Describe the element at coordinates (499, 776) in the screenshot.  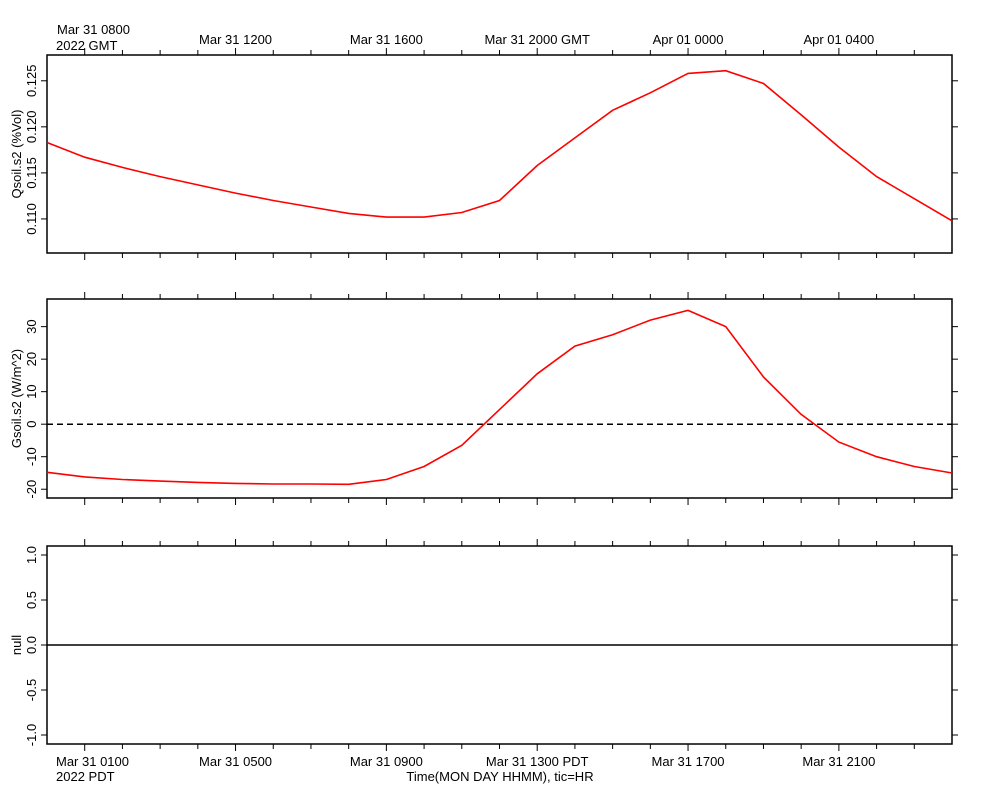
I see `x-axis-title: Time(MON DAY HHMM), tic=HR` at that location.